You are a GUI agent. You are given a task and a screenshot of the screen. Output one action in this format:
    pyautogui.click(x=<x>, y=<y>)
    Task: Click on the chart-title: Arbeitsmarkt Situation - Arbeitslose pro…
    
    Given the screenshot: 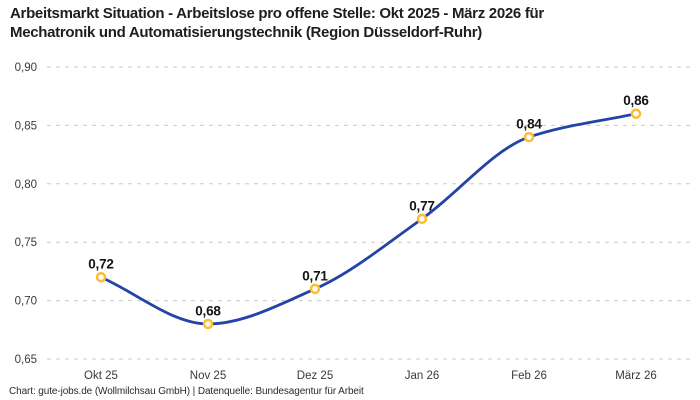 What is the action you would take?
    pyautogui.click(x=277, y=23)
    